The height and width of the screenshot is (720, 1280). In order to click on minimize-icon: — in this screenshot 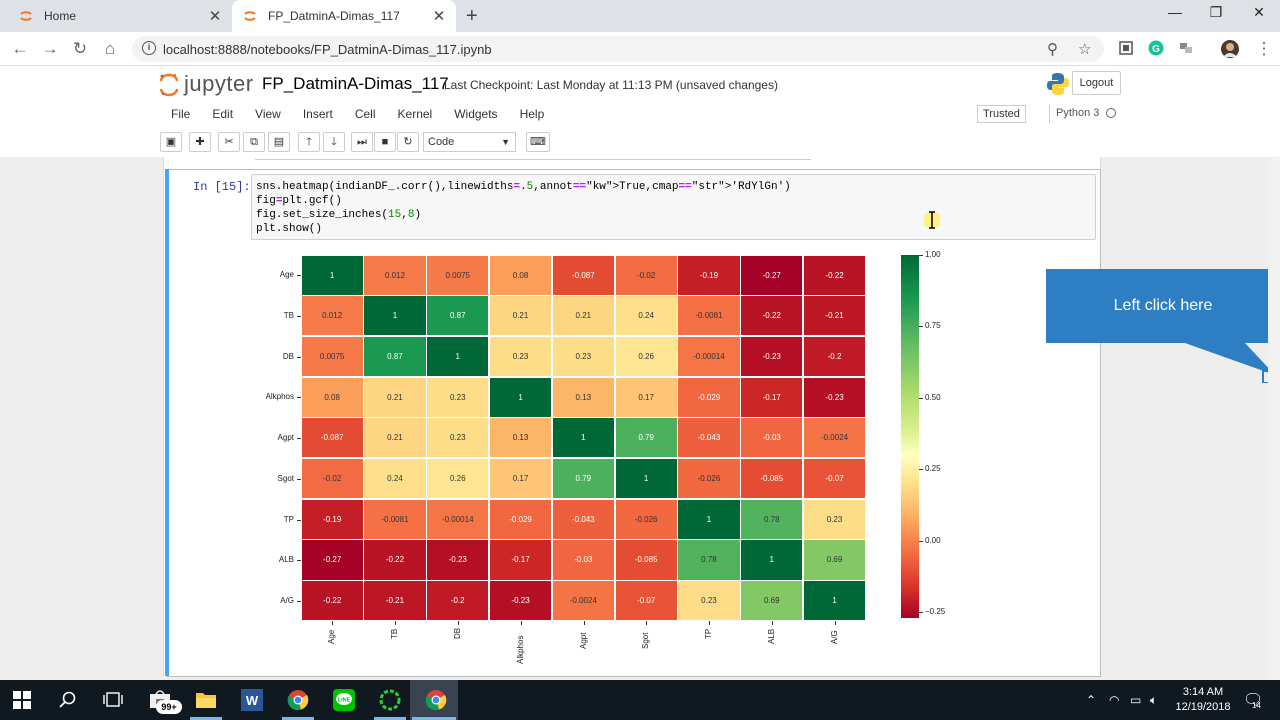, I will do `click(1175, 12)`.